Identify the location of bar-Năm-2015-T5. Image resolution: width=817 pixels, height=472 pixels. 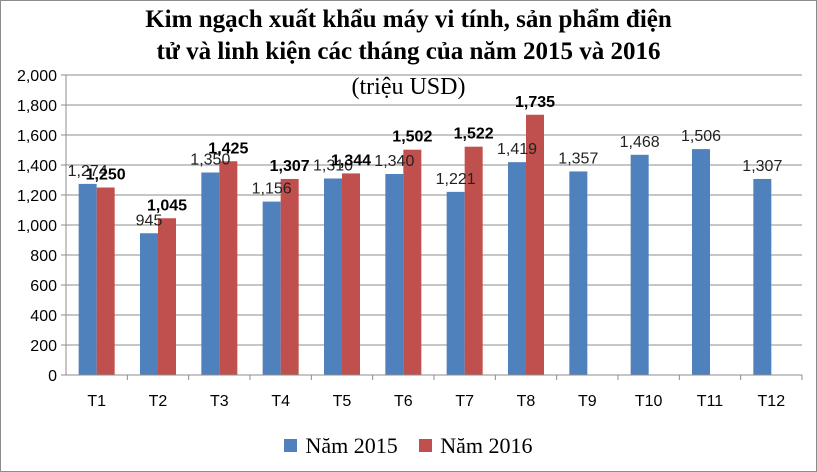
(333, 276).